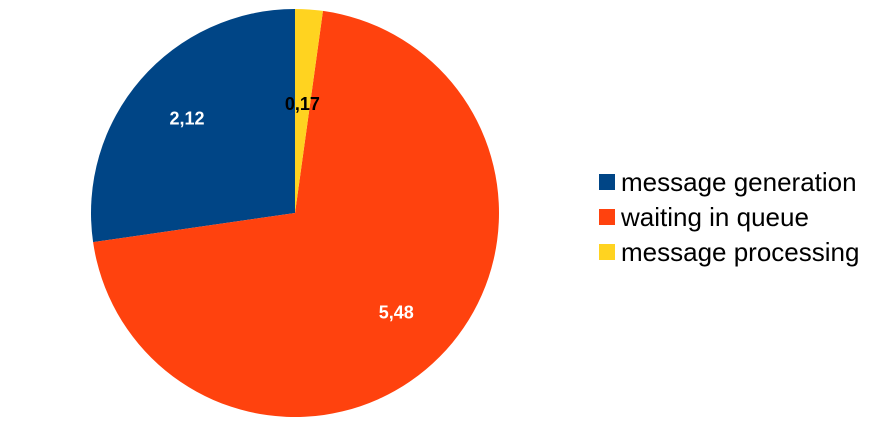 This screenshot has height=431, width=889. What do you see at coordinates (396, 312) in the screenshot?
I see `data-label-waiting-in-queue: 5,48` at bounding box center [396, 312].